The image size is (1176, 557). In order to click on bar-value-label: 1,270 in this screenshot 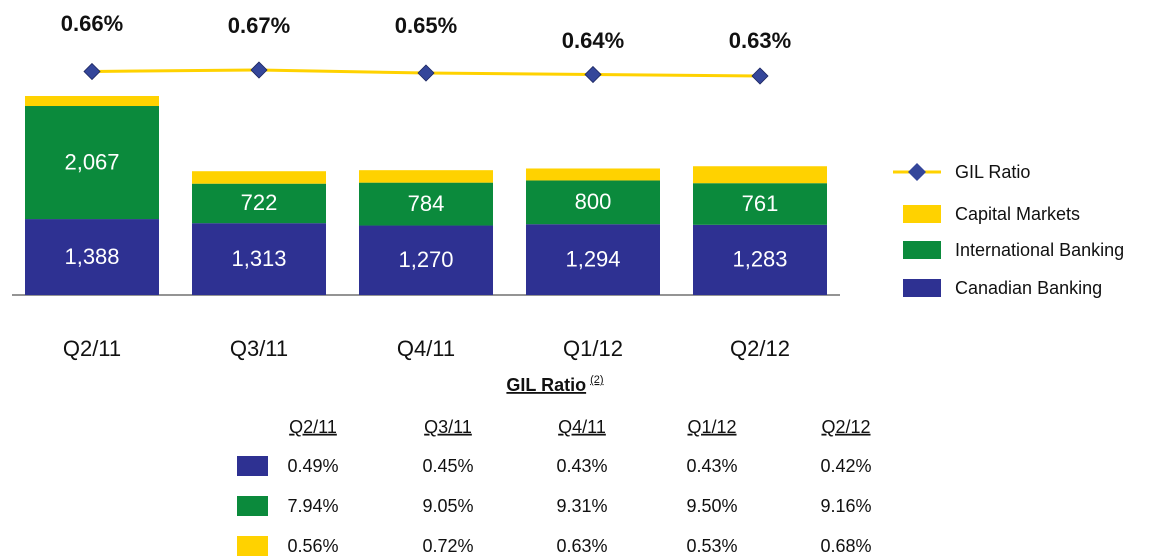, I will do `click(425, 259)`.